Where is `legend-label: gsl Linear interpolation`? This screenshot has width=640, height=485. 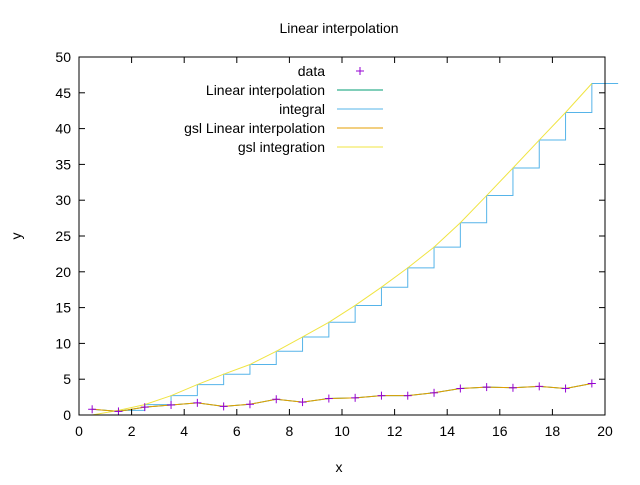 legend-label: gsl Linear interpolation is located at coordinates (254, 128).